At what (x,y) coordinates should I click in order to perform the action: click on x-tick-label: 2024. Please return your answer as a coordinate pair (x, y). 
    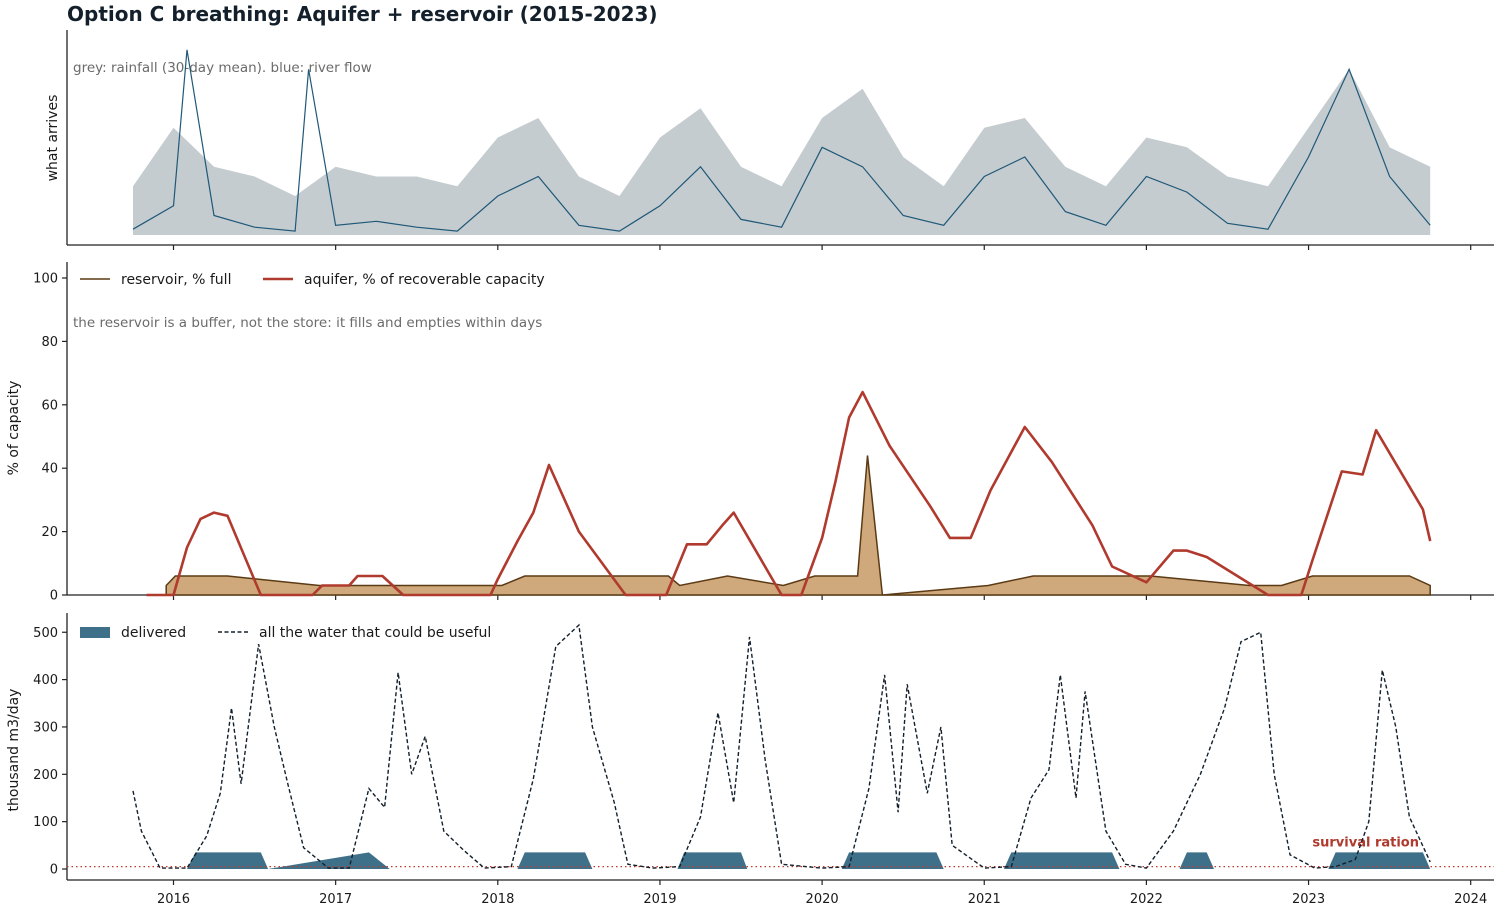
    Looking at the image, I should click on (1470, 899).